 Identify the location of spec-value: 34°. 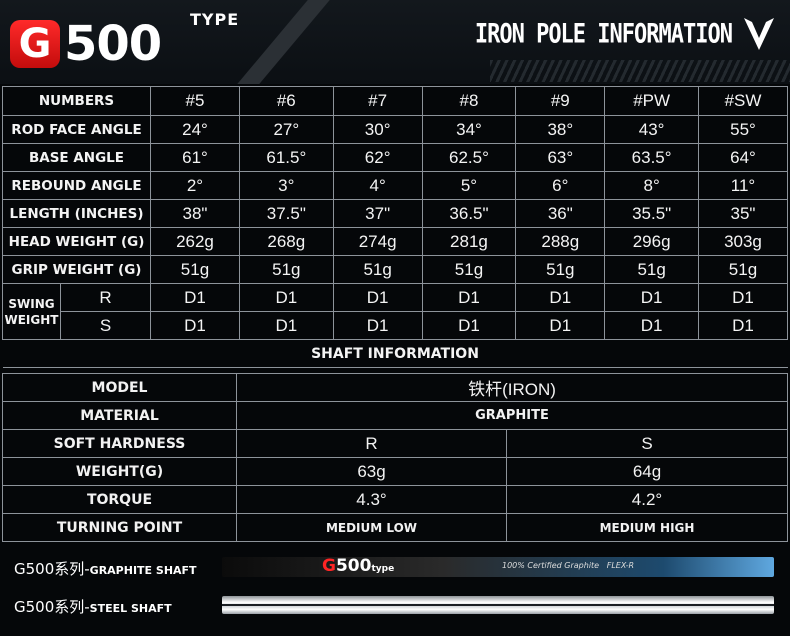
(469, 129).